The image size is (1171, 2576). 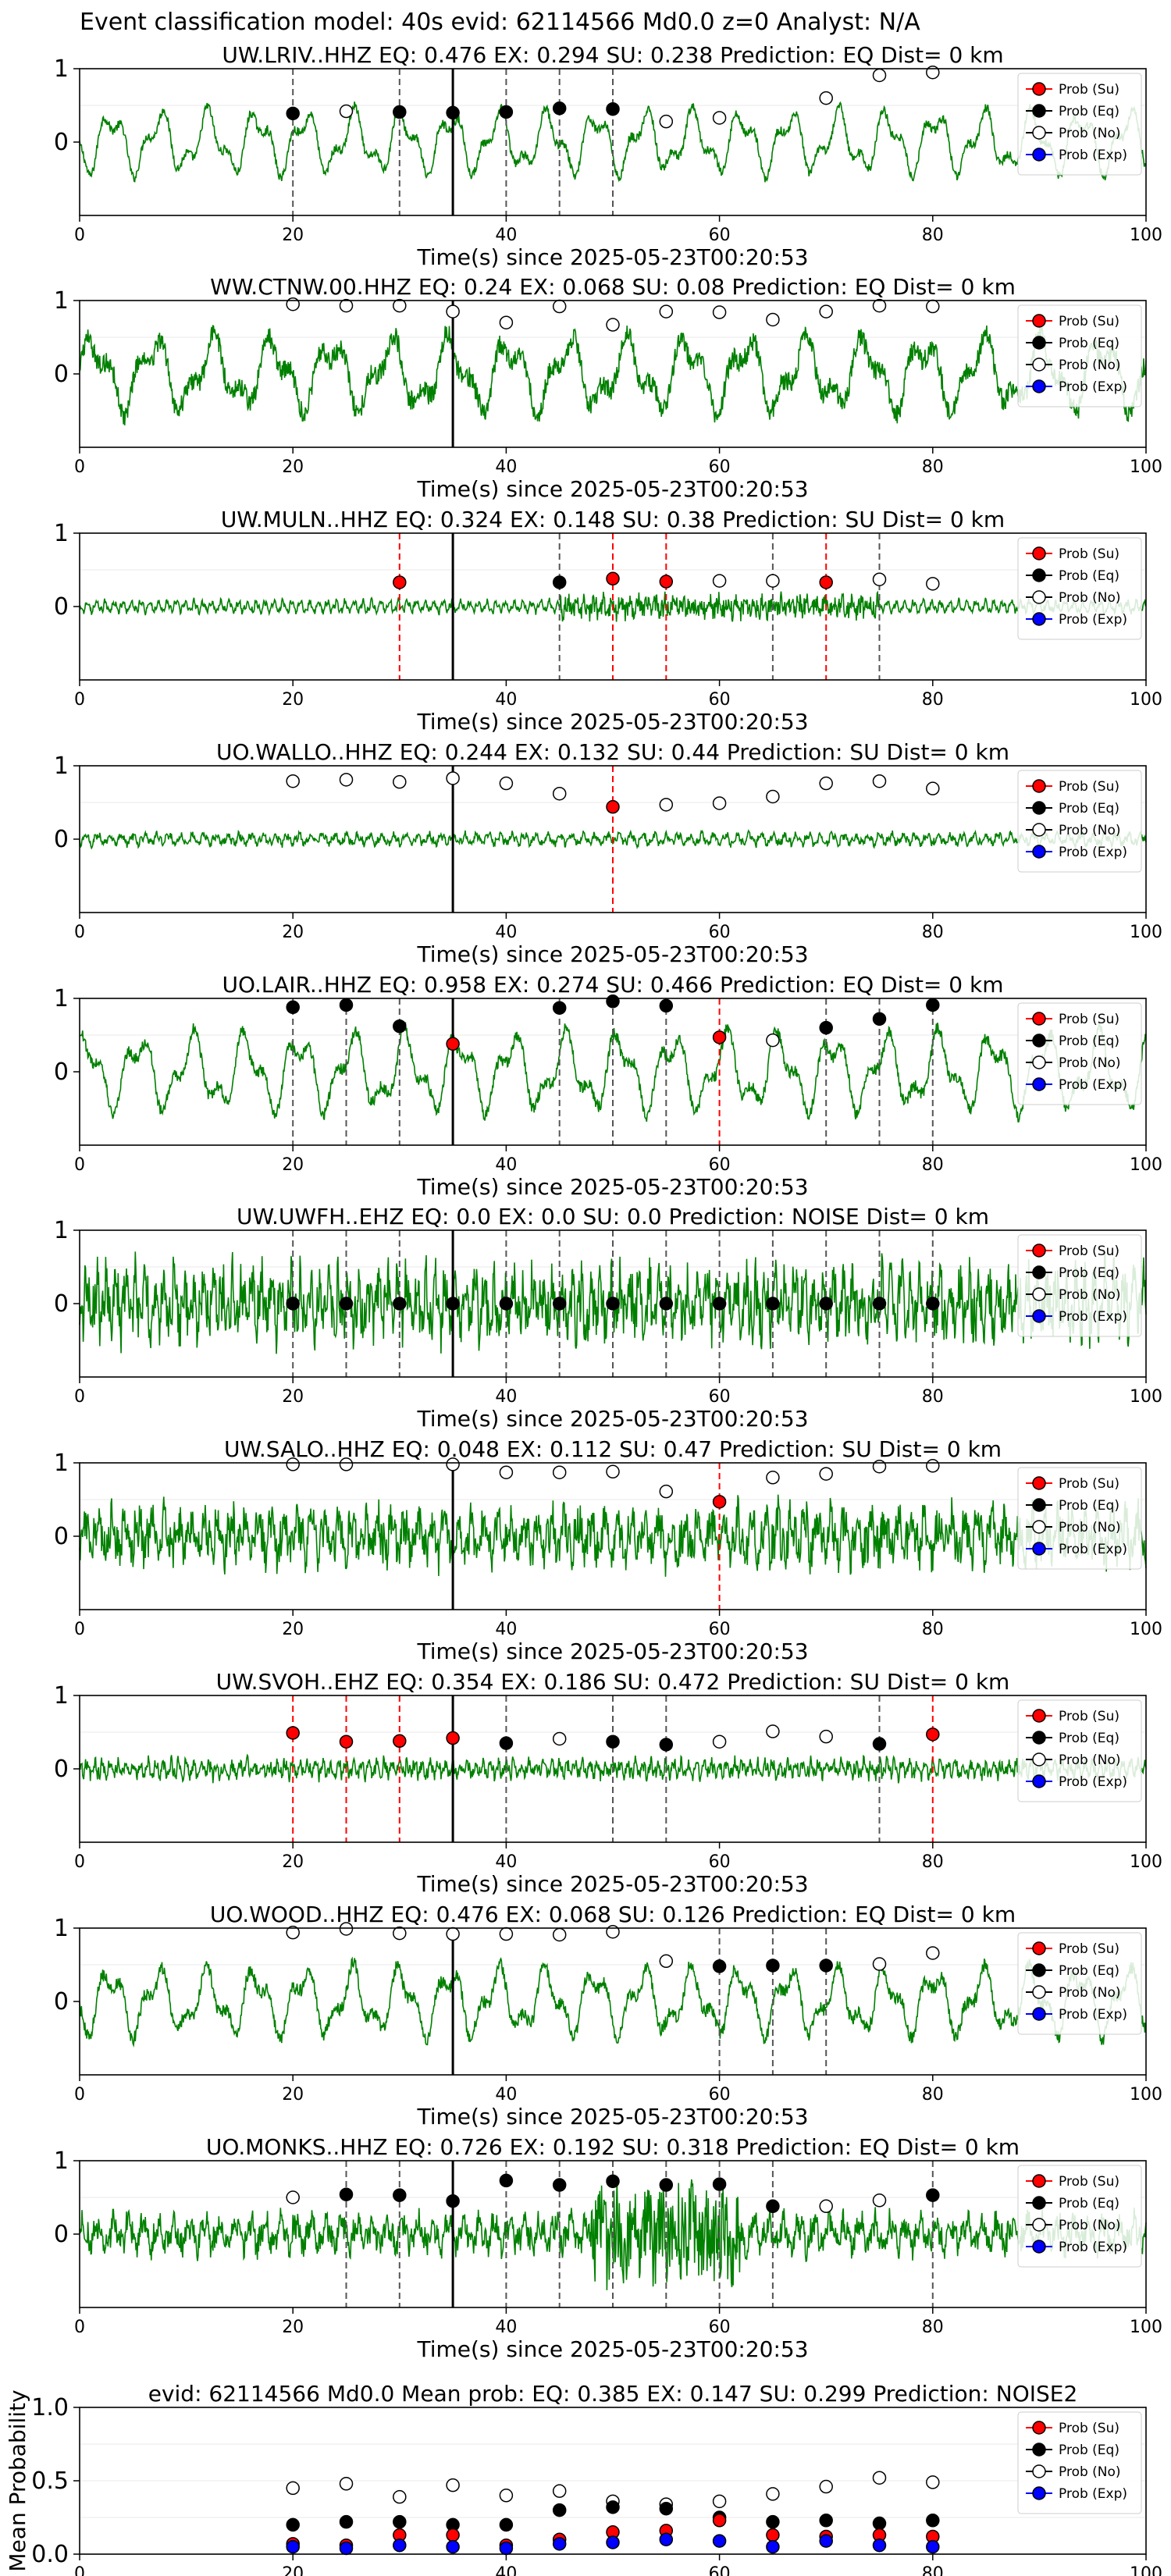 I want to click on legend-label: Prob (Eq), so click(x=1089, y=1506).